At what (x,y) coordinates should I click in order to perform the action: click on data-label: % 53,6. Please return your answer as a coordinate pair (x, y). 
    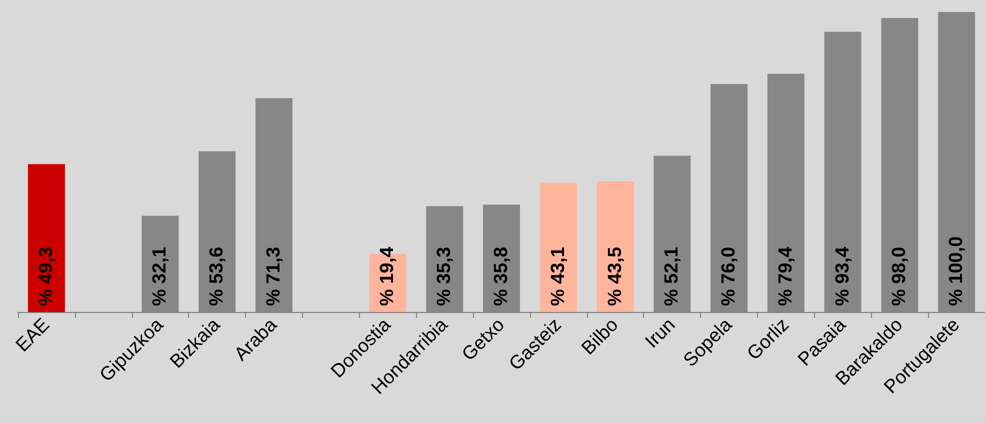
    Looking at the image, I should click on (217, 276).